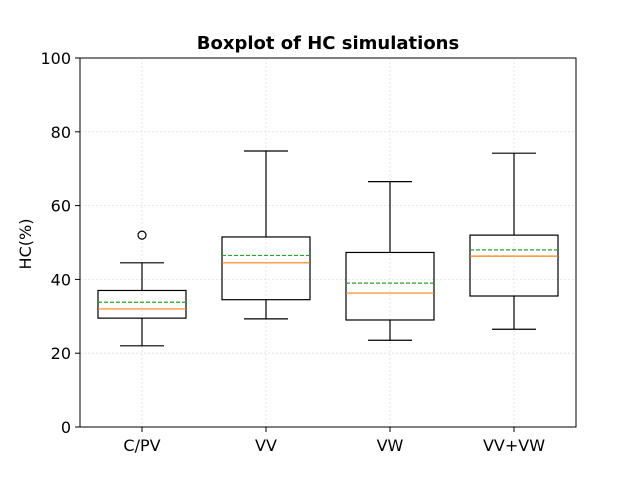 The image size is (640, 480). Describe the element at coordinates (66, 427) in the screenshot. I see `y-tick-label: 0` at that location.